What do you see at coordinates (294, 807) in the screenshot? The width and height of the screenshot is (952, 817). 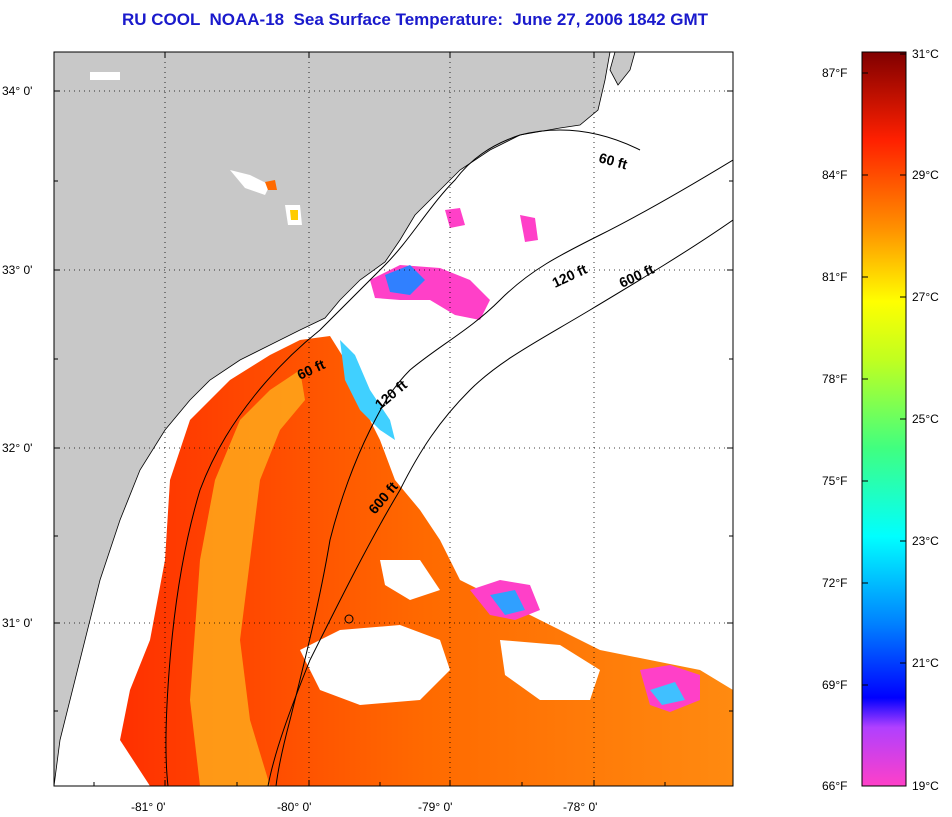 I see `lon-label-80: -80° 0'` at bounding box center [294, 807].